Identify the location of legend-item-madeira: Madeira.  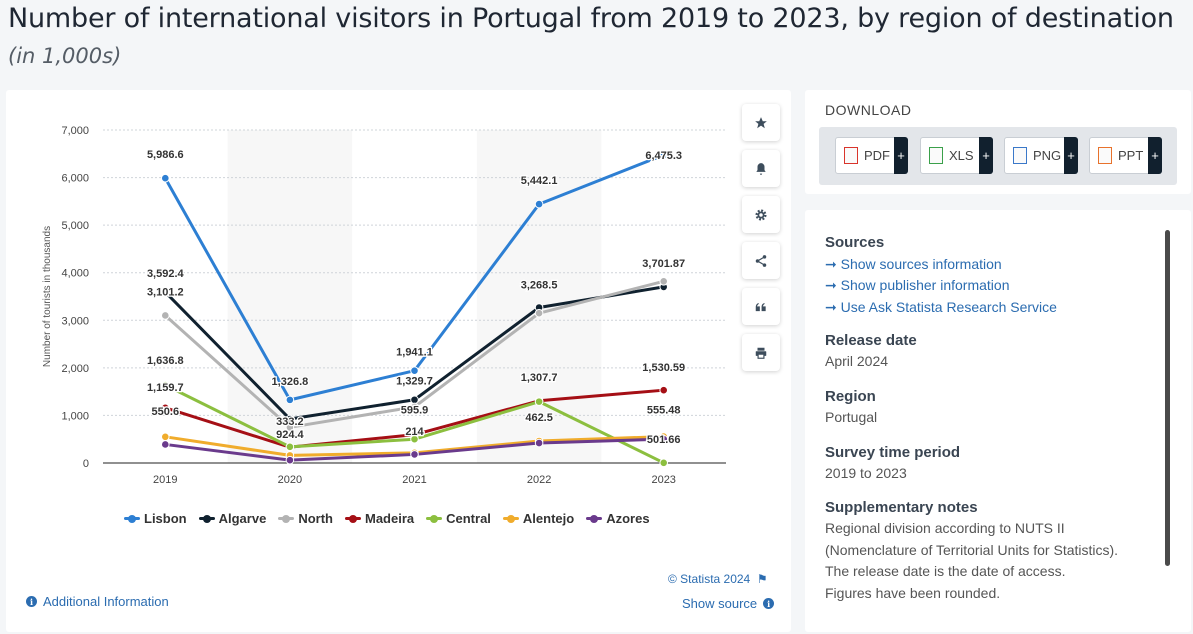
(379, 518).